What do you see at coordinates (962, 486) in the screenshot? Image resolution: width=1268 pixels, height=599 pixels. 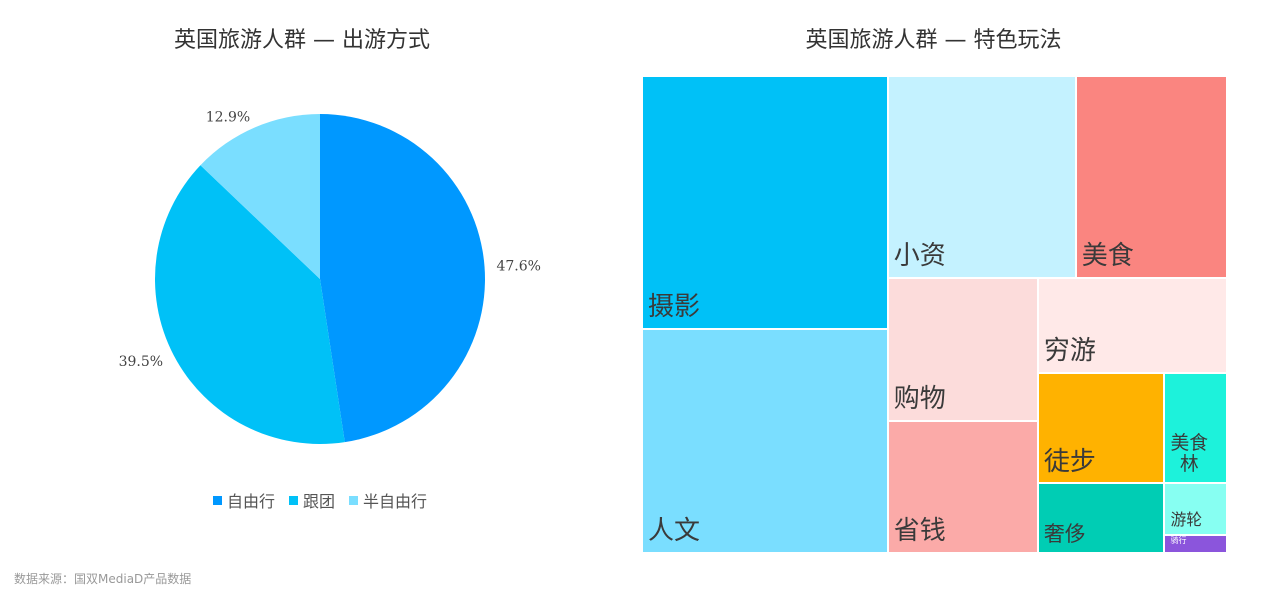 I see `treemap-cell-budget: 省钱` at bounding box center [962, 486].